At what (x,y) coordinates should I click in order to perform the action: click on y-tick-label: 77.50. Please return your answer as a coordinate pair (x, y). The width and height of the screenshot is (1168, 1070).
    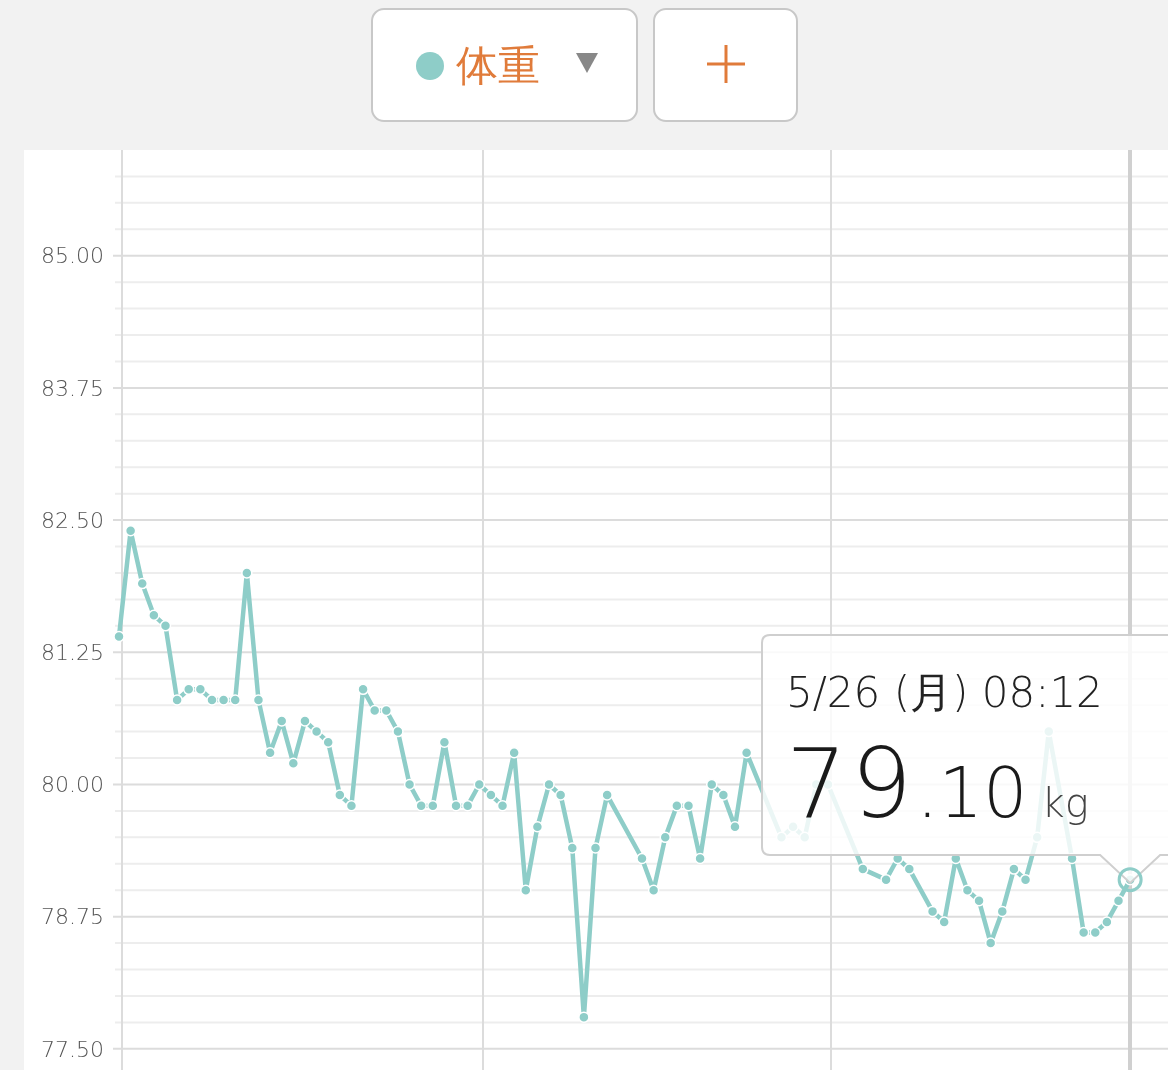
    Looking at the image, I should click on (72, 1049).